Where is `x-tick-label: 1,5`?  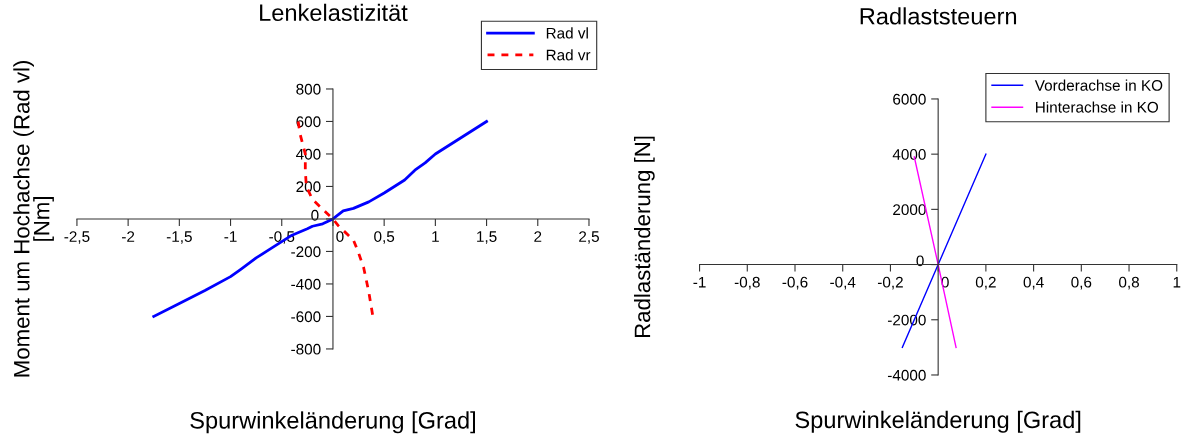
x-tick-label: 1,5 is located at coordinates (487, 237).